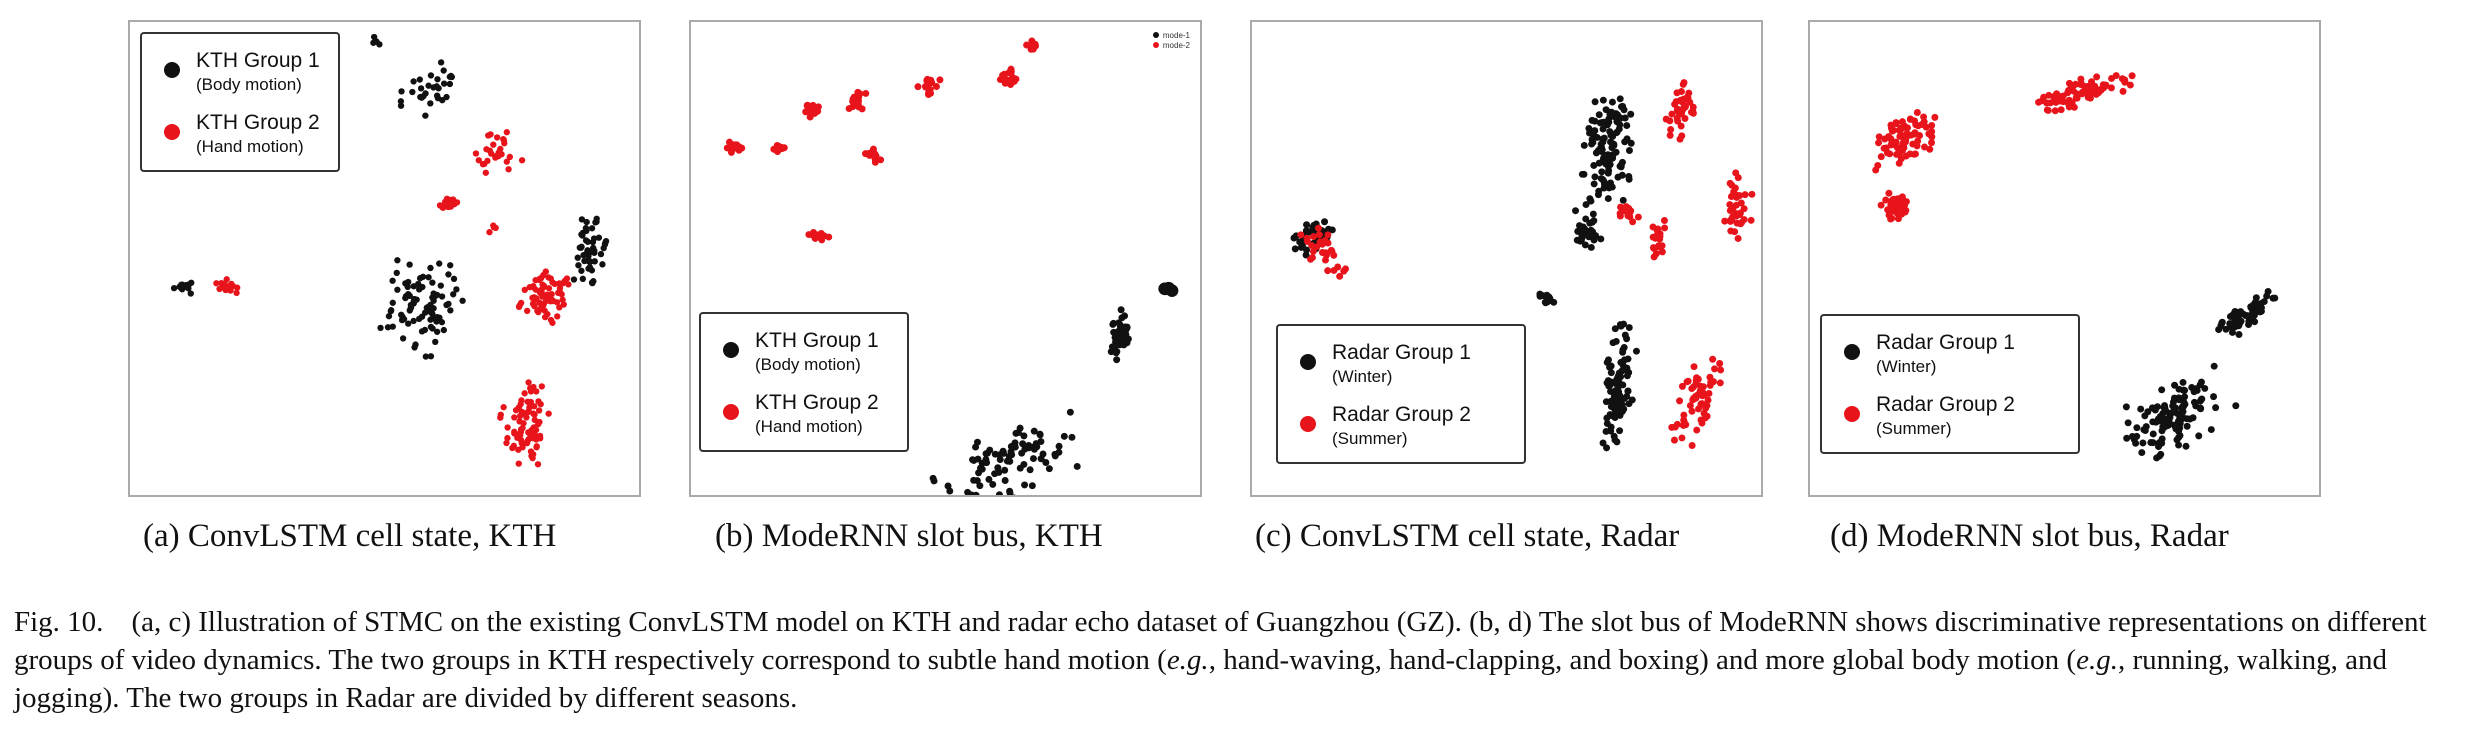 This screenshot has width=2467, height=740. Describe the element at coordinates (258, 122) in the screenshot. I see `legend-name: KTH Group 2` at that location.